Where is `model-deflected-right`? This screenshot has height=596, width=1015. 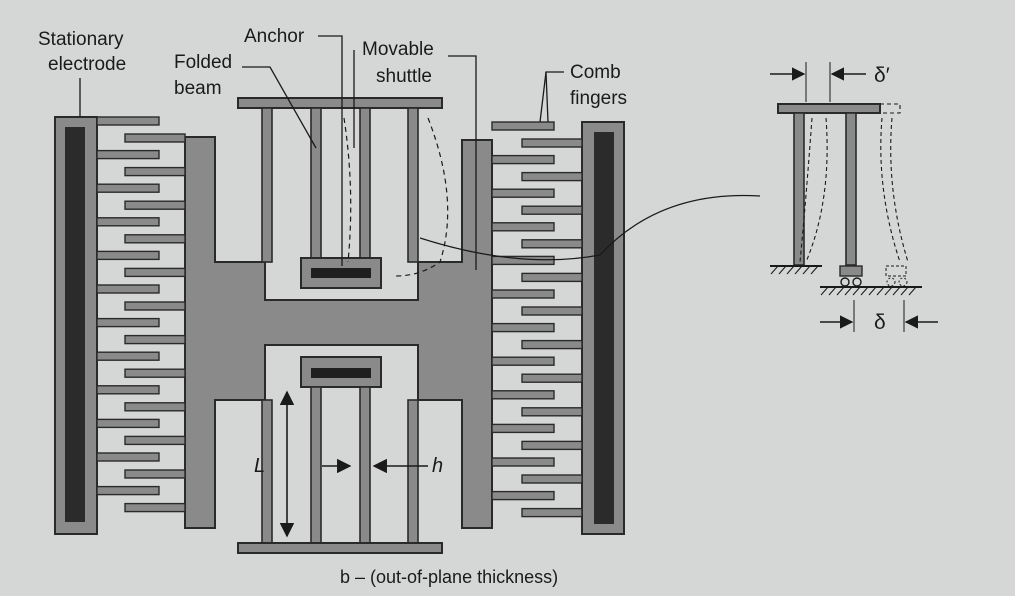 model-deflected-right is located at coordinates (890, 190).